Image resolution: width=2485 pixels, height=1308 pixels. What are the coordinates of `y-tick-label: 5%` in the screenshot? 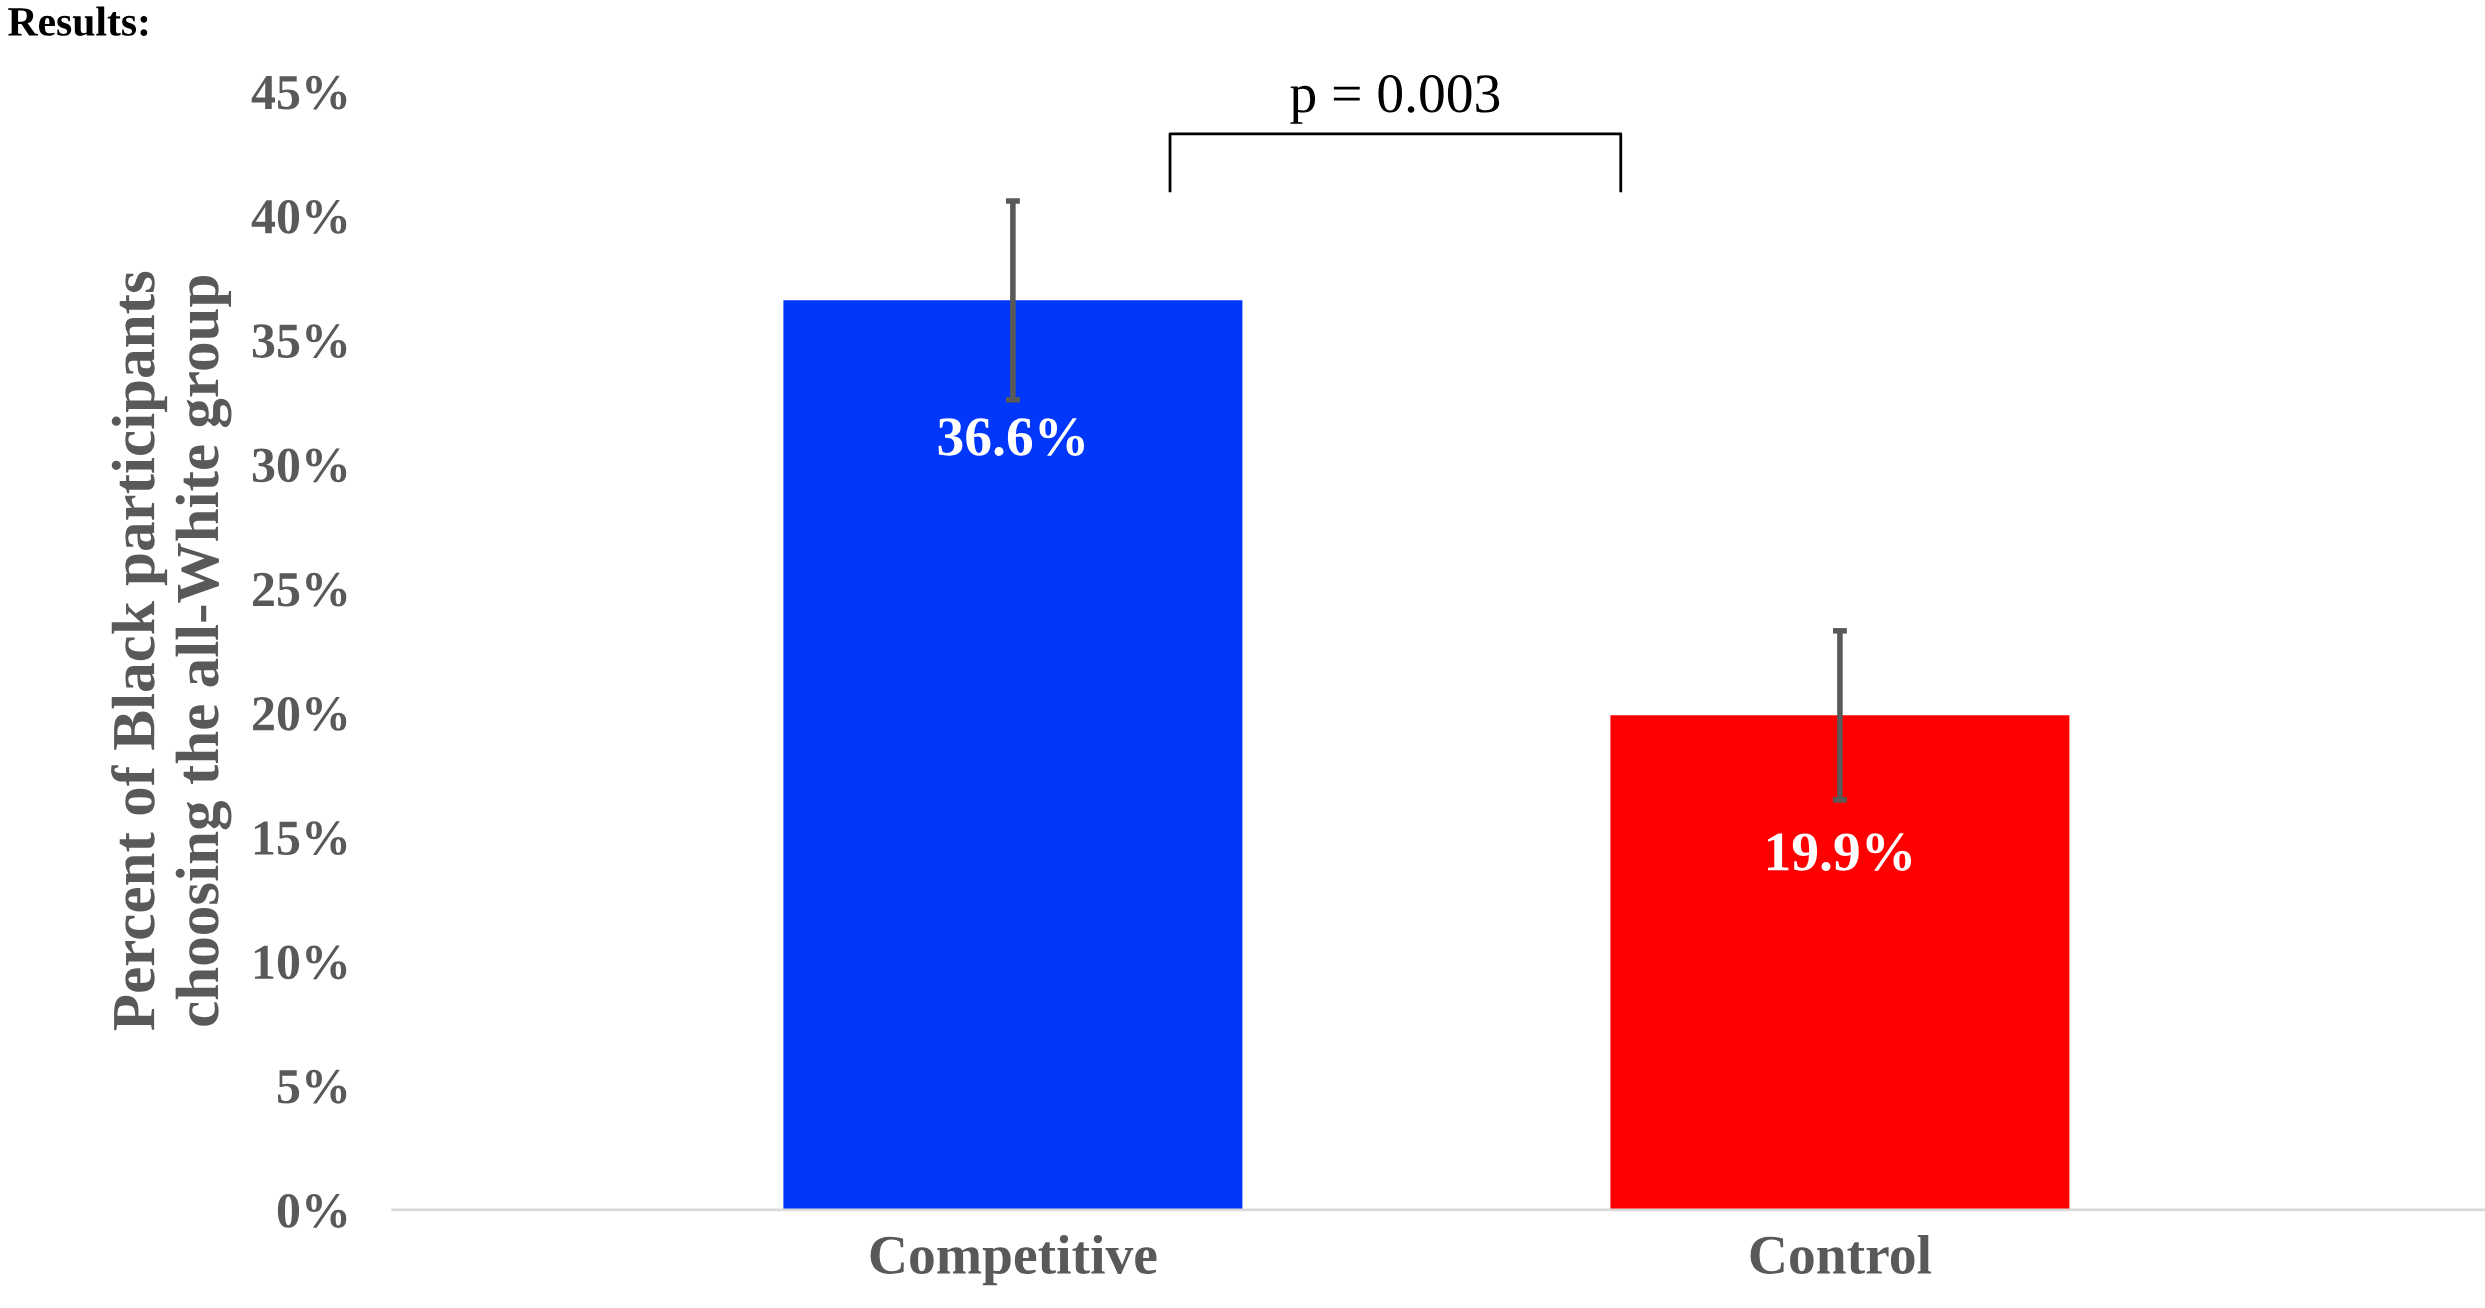 It's located at (312, 1086).